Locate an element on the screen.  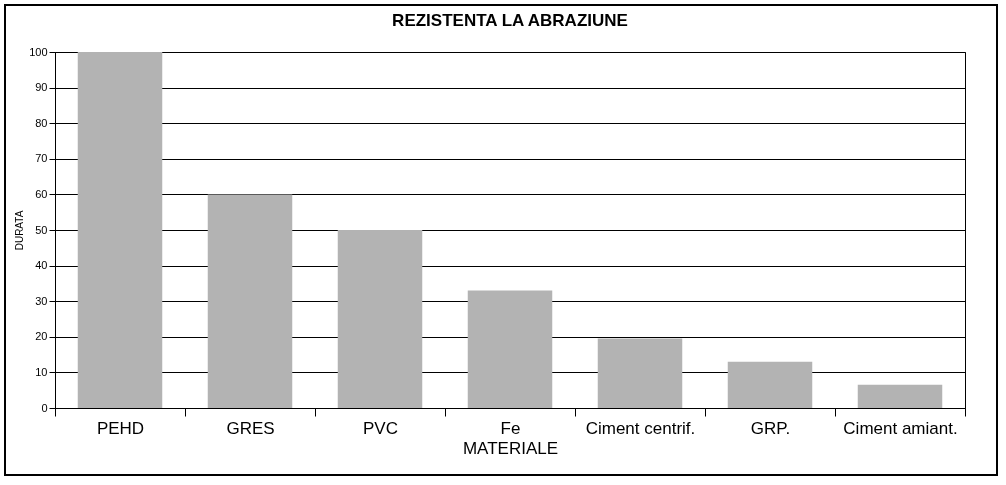
y-tick-label: 60 is located at coordinates (41, 193).